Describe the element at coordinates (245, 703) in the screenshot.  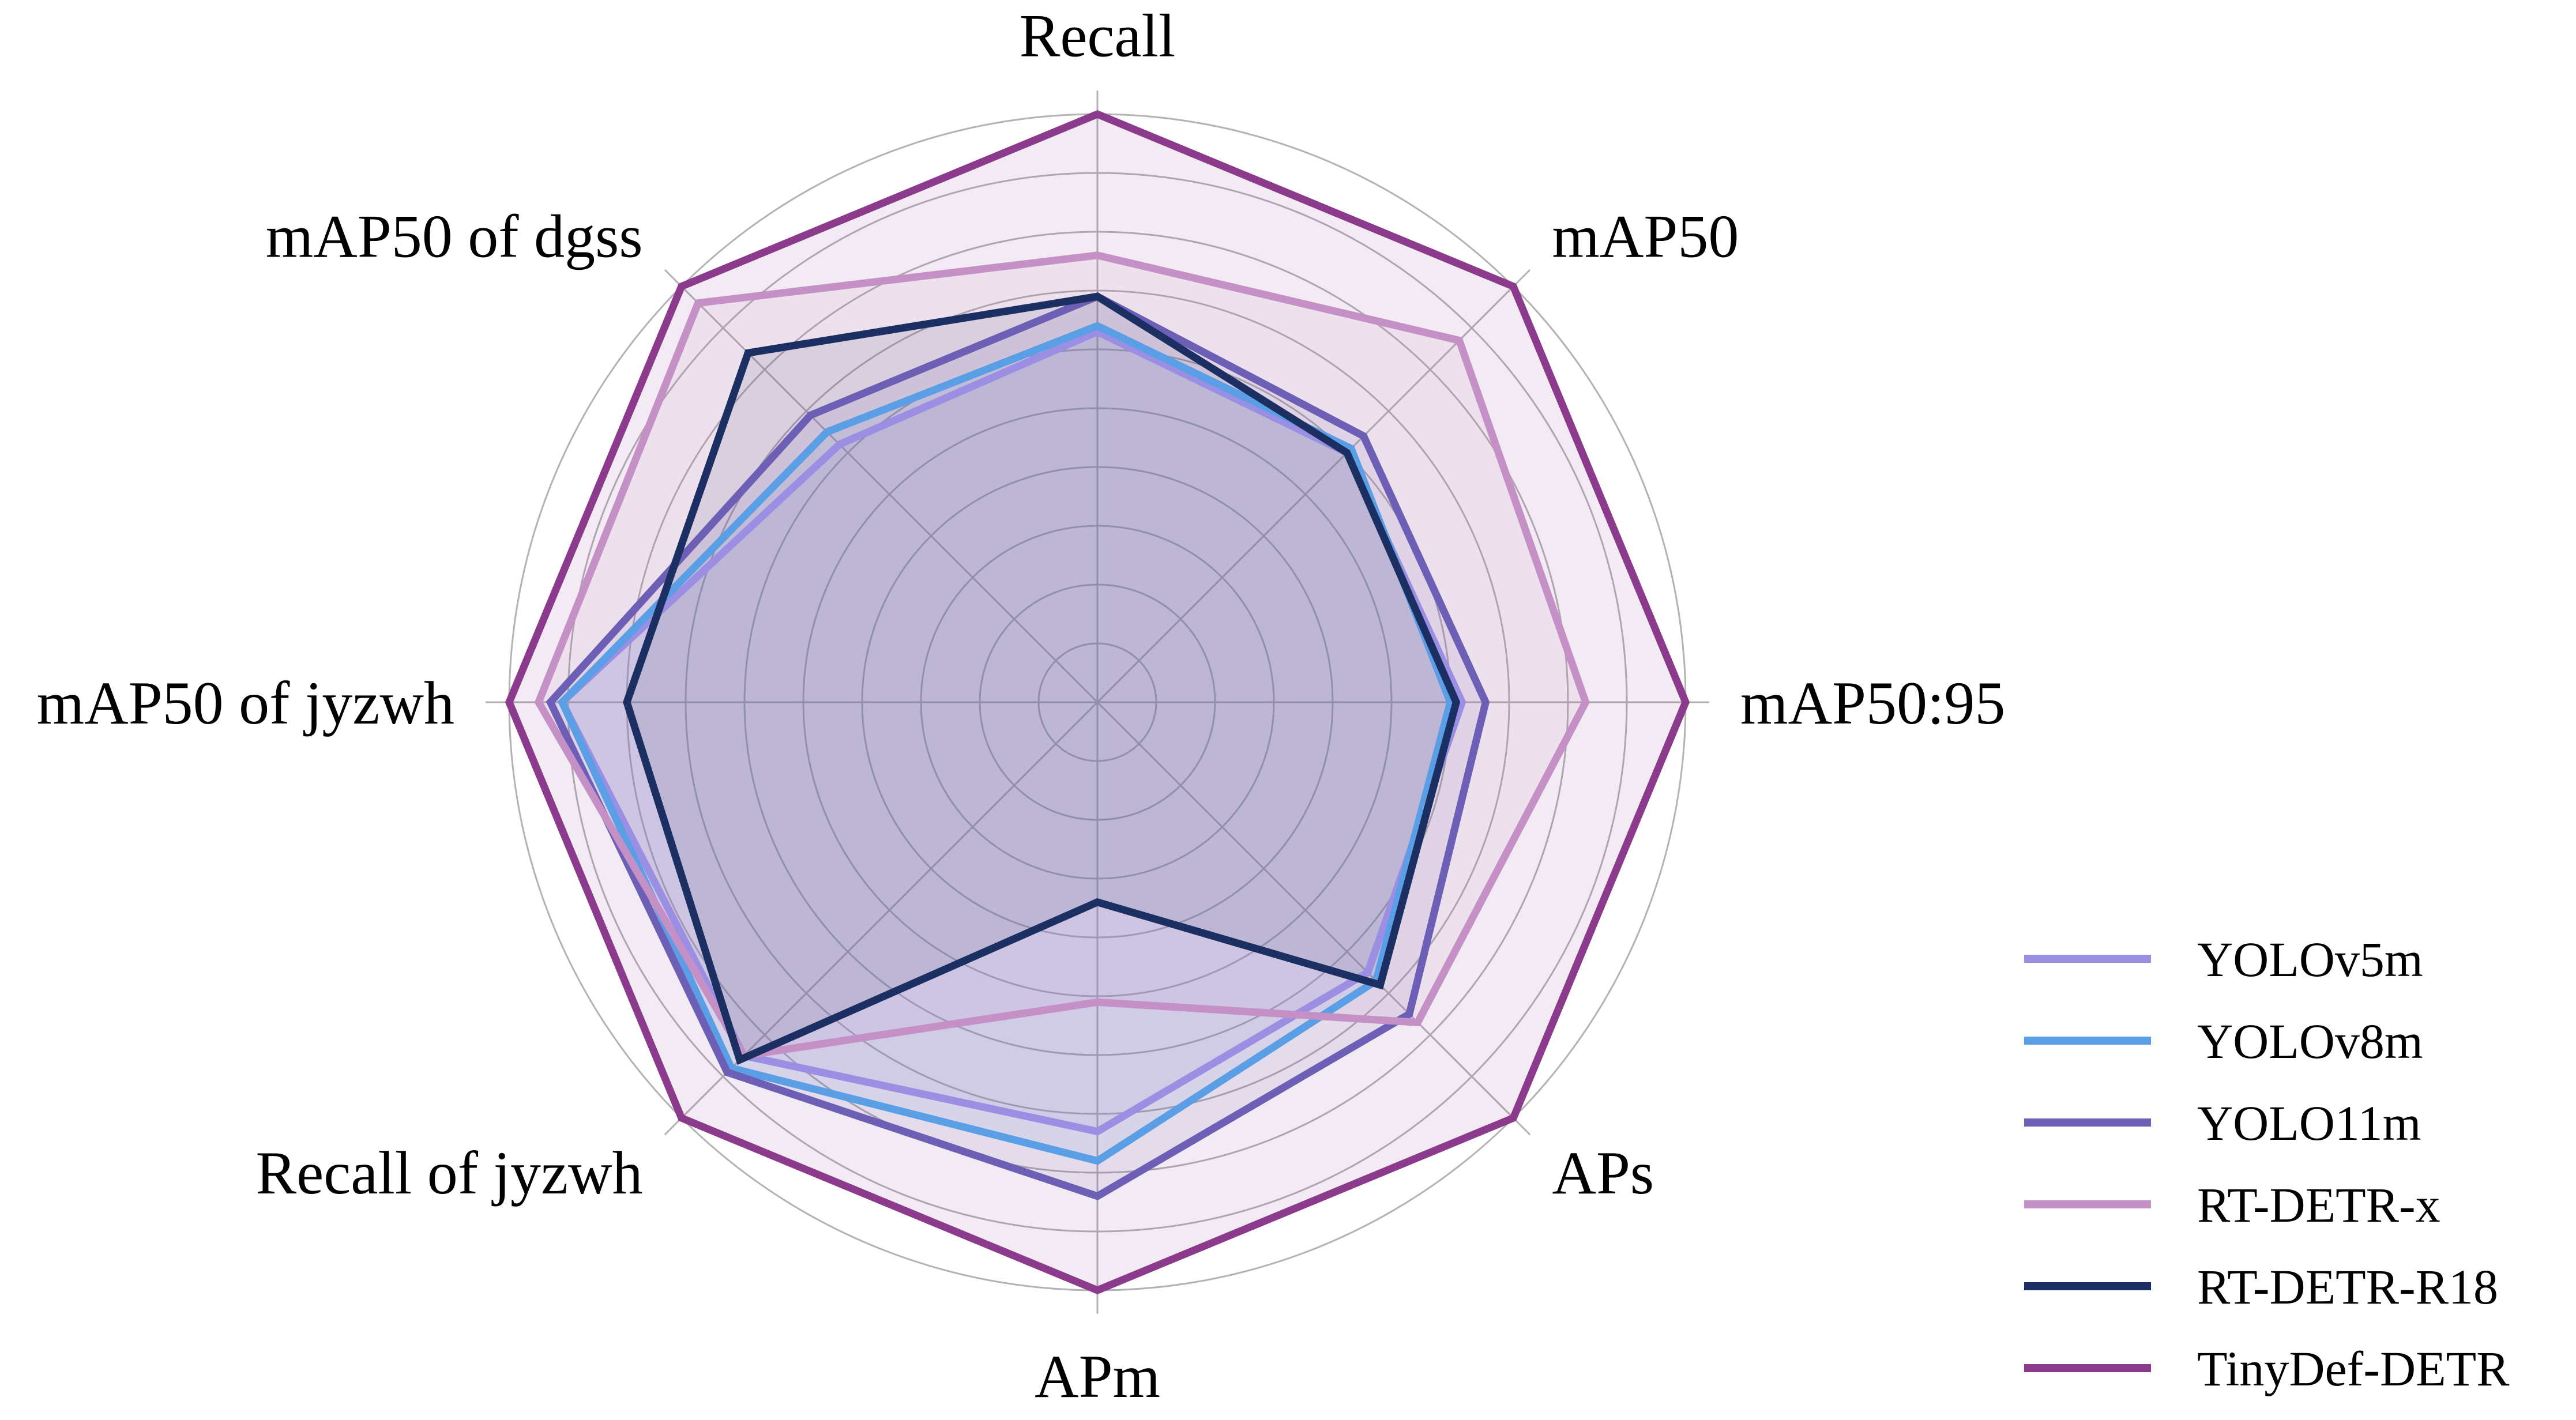
I see `axis-label-map50-of-jyzwh: mAP50 of jyzwh` at that location.